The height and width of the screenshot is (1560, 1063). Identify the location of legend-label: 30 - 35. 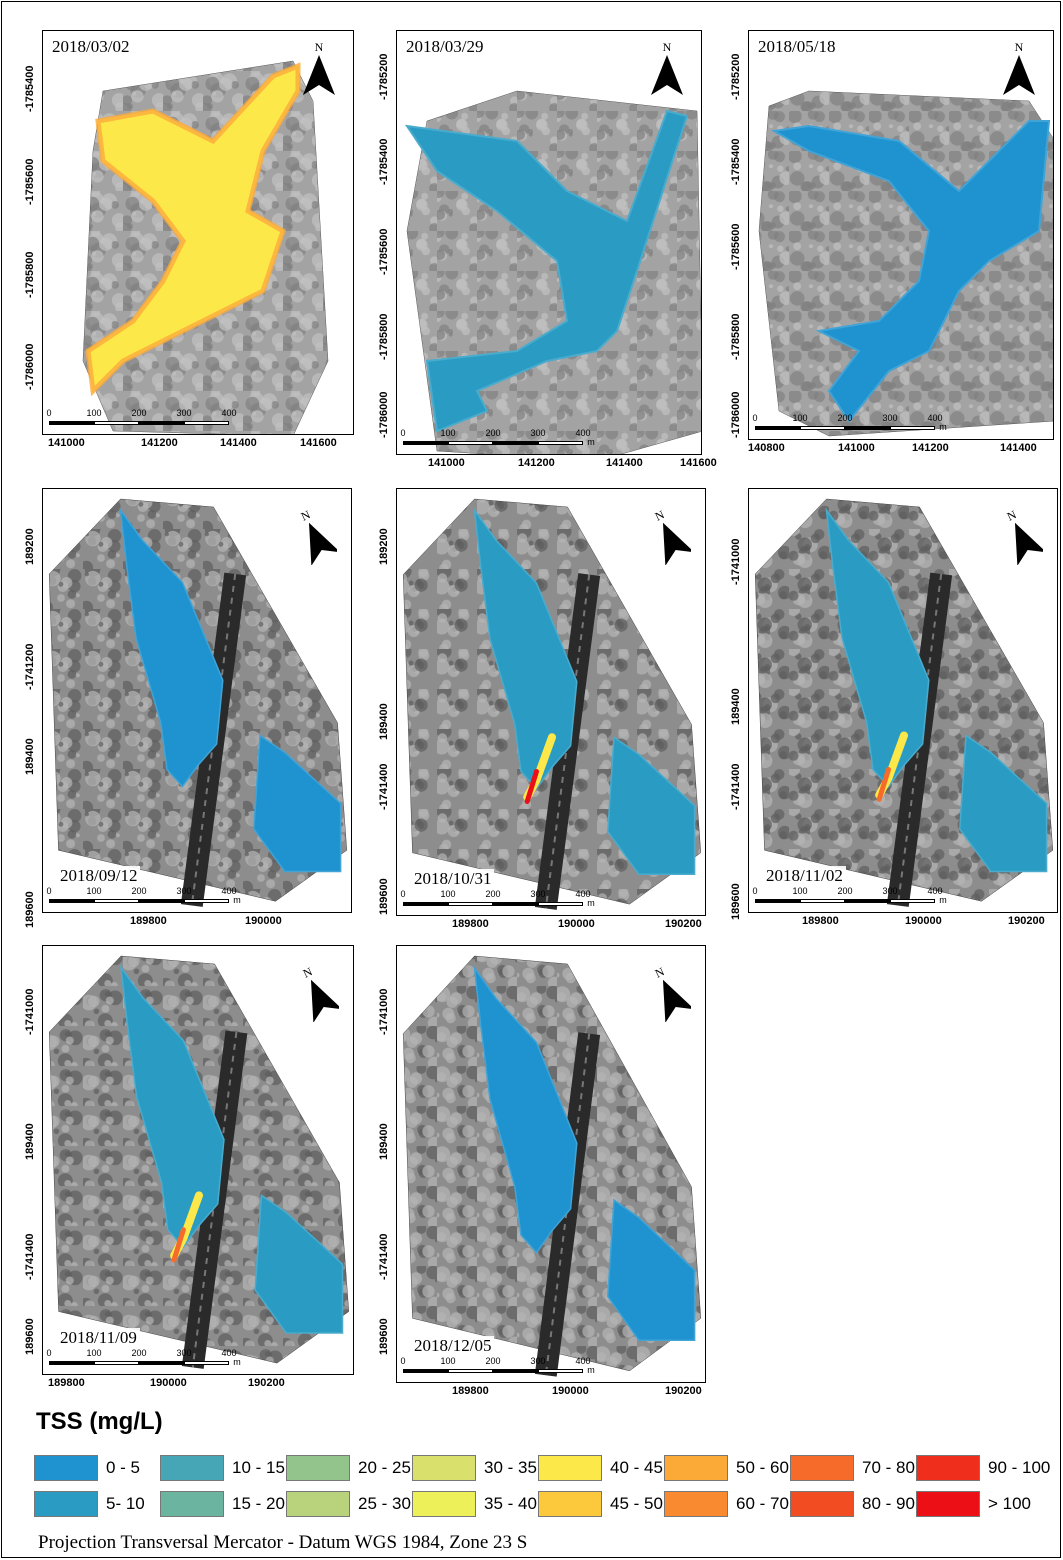
(510, 1467).